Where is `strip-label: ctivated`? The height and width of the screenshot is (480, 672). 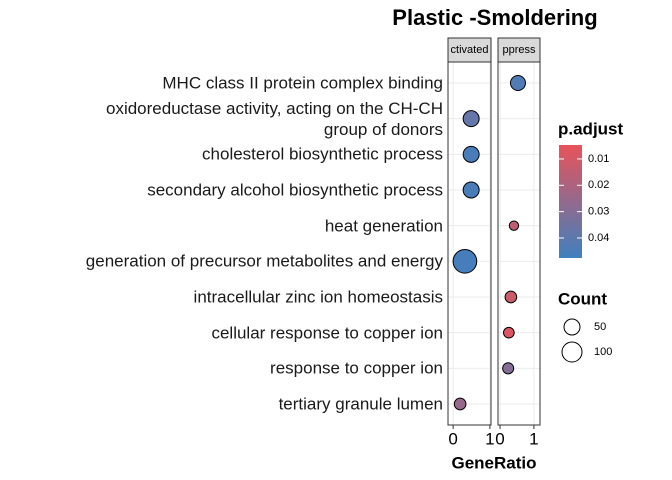 strip-label: ctivated is located at coordinates (470, 50).